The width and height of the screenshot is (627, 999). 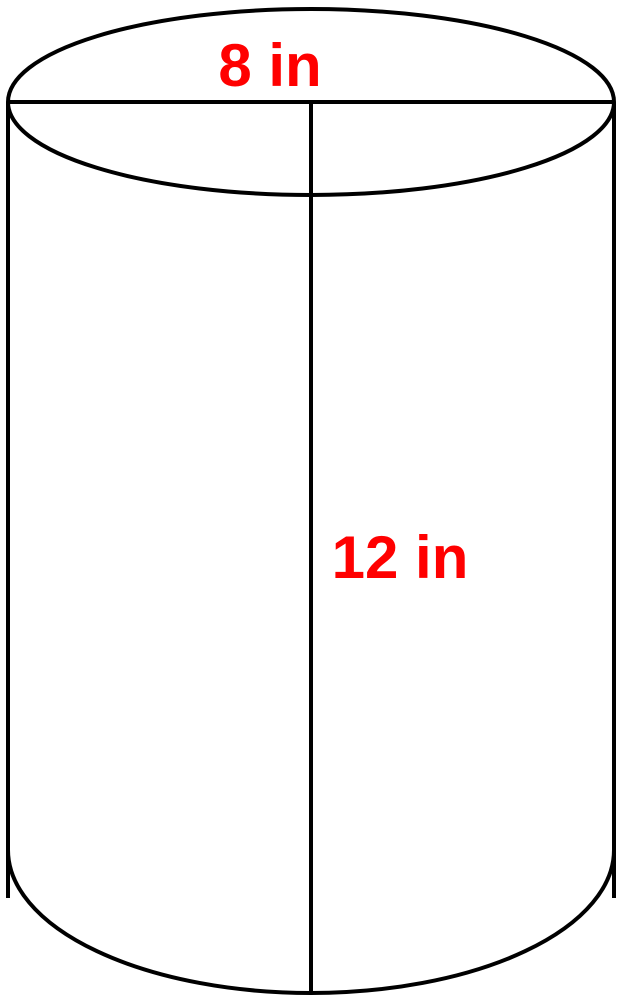 I want to click on diameter-label: 8 in, so click(x=269, y=65).